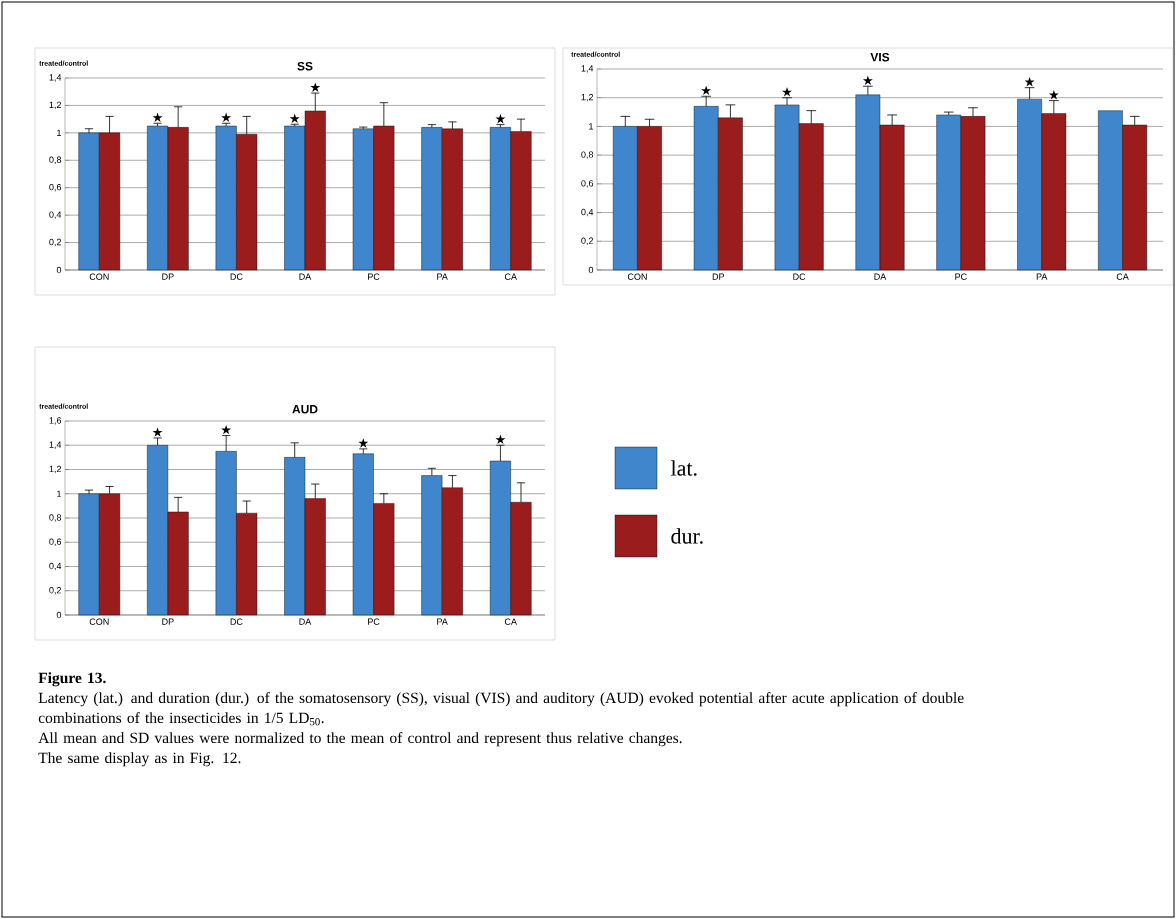 The width and height of the screenshot is (1176, 919). I want to click on chart-title: SS, so click(305, 66).